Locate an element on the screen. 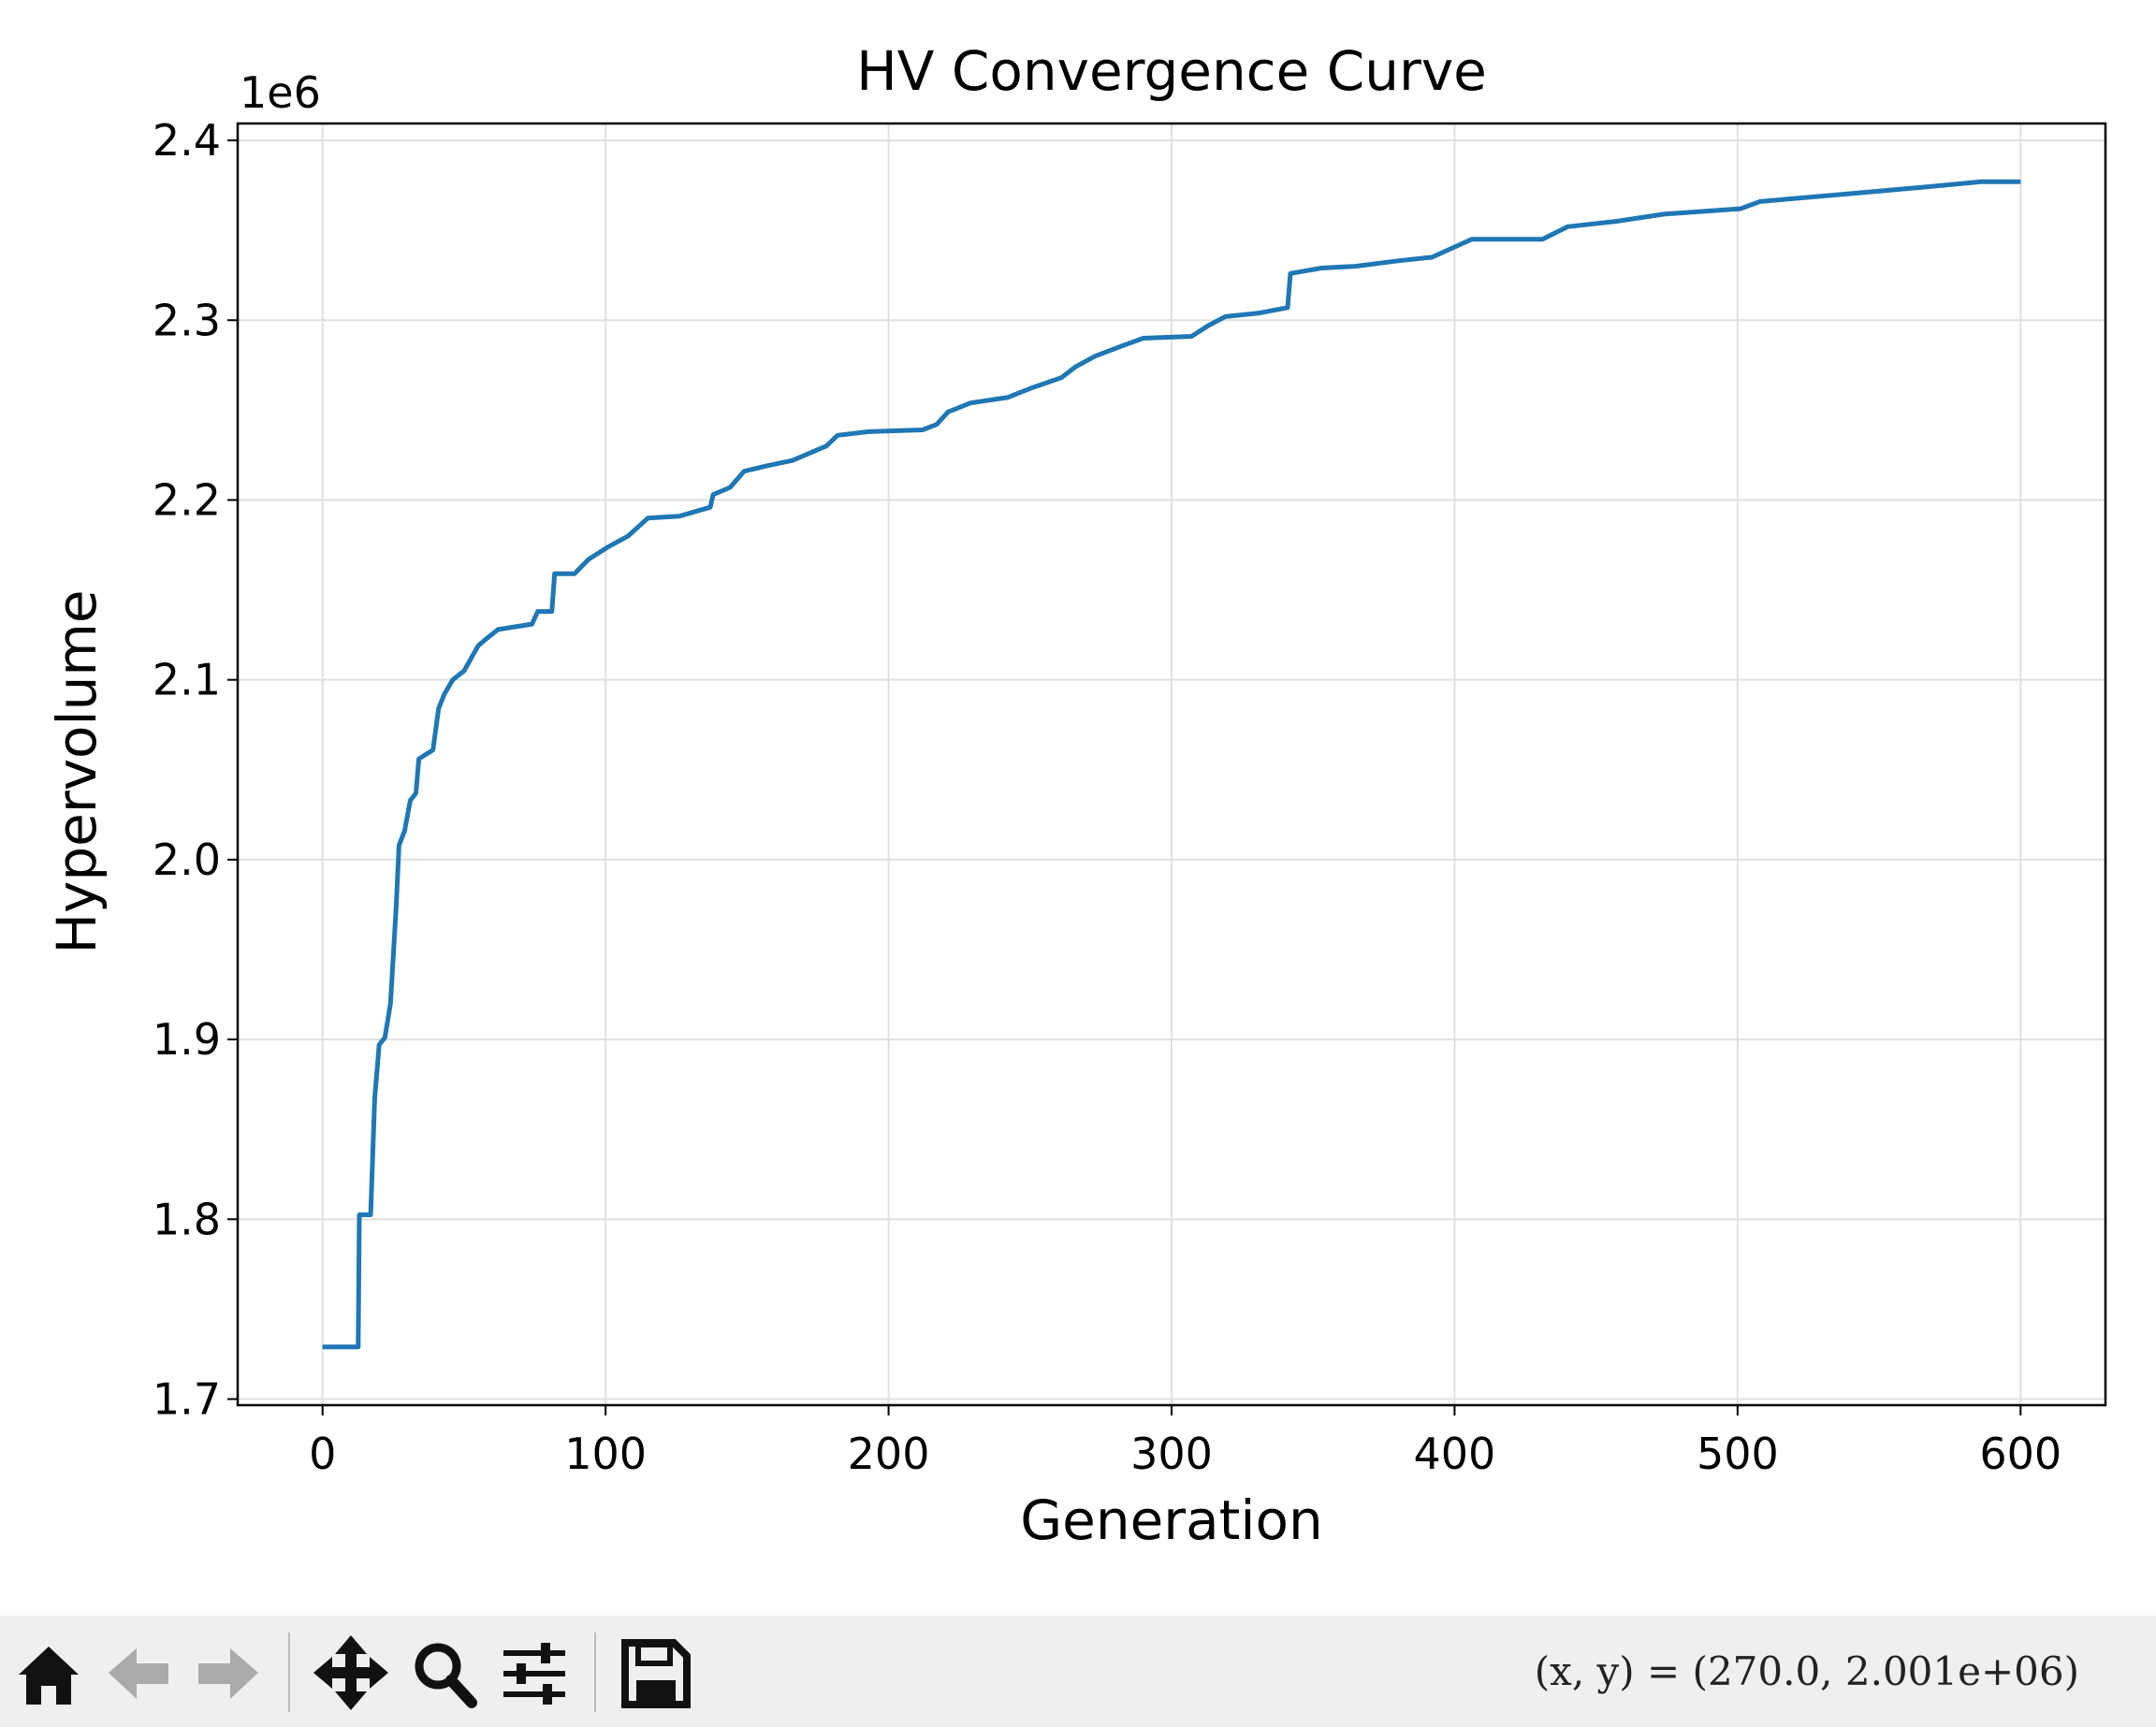  home-button is located at coordinates (49, 1676).